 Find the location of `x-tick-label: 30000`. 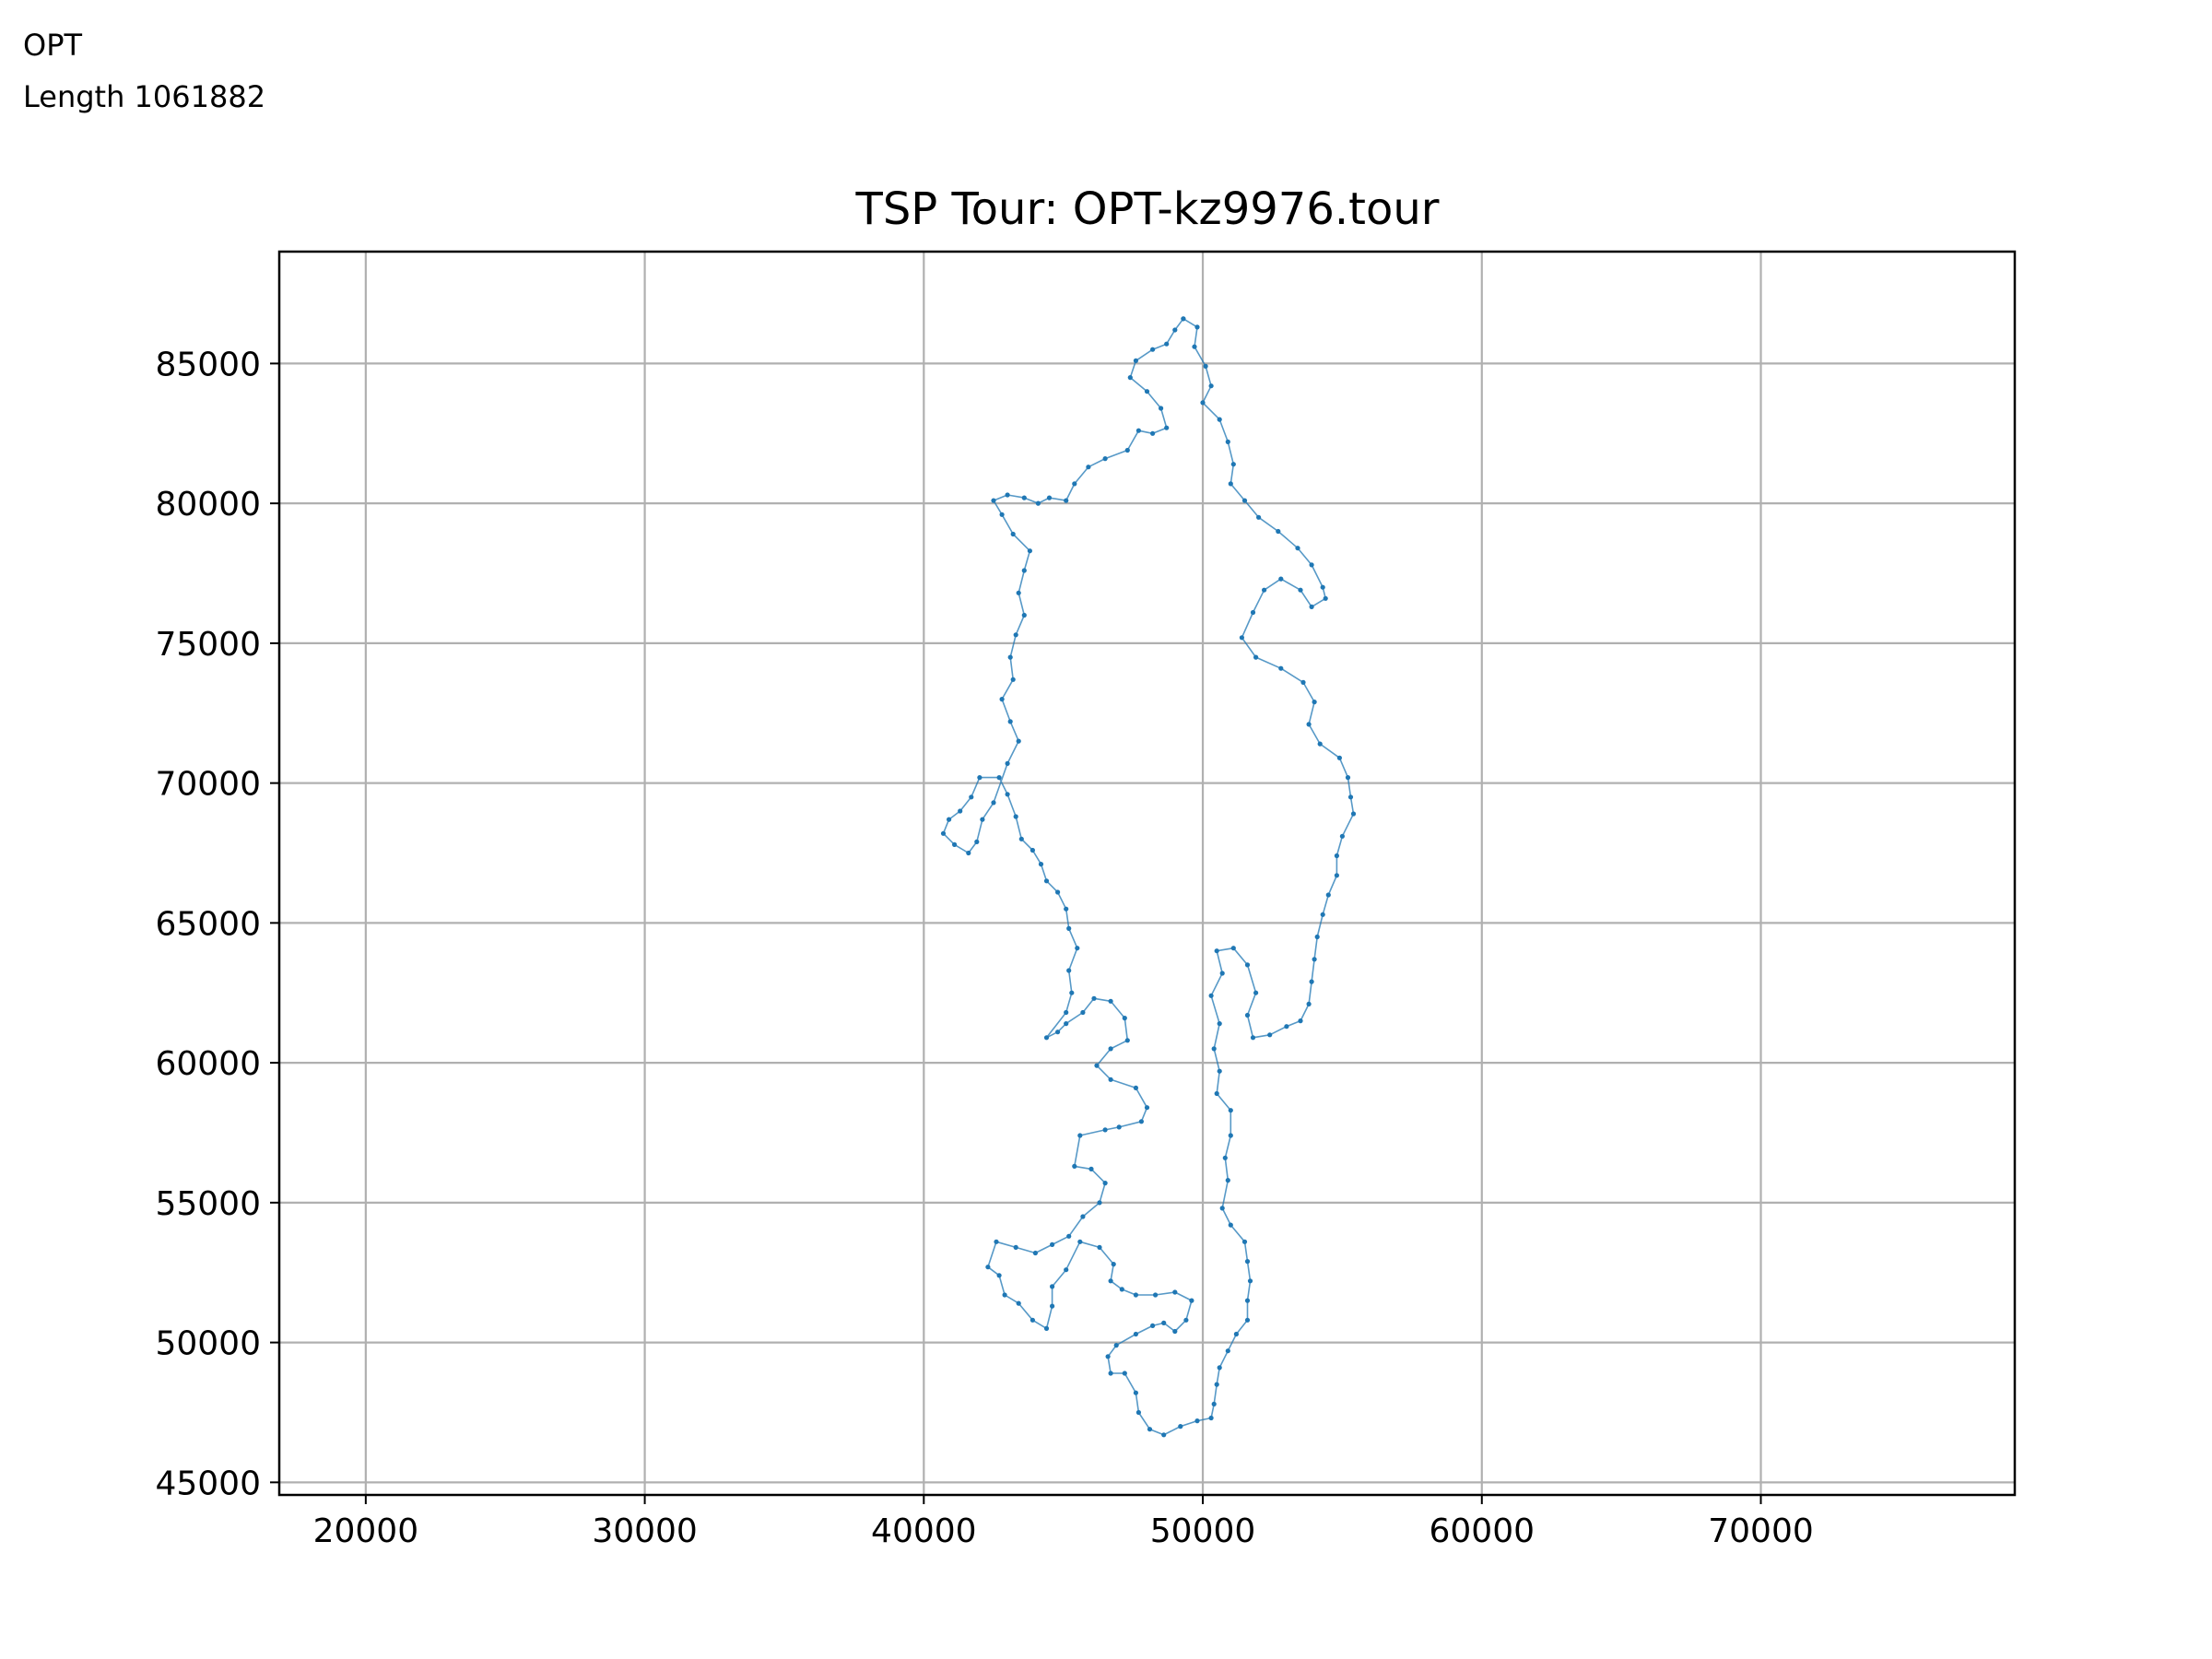

x-tick-label: 30000 is located at coordinates (645, 1531).